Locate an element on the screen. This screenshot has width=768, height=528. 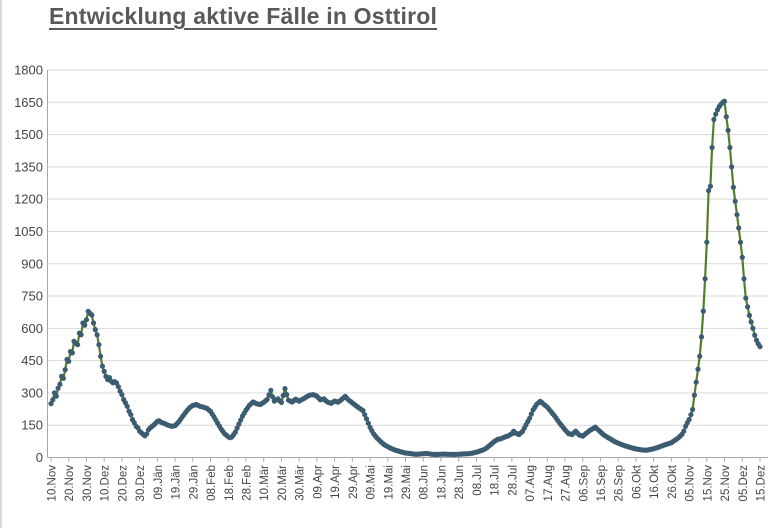
x-tick-label: 27.Aug is located at coordinates (567, 483).